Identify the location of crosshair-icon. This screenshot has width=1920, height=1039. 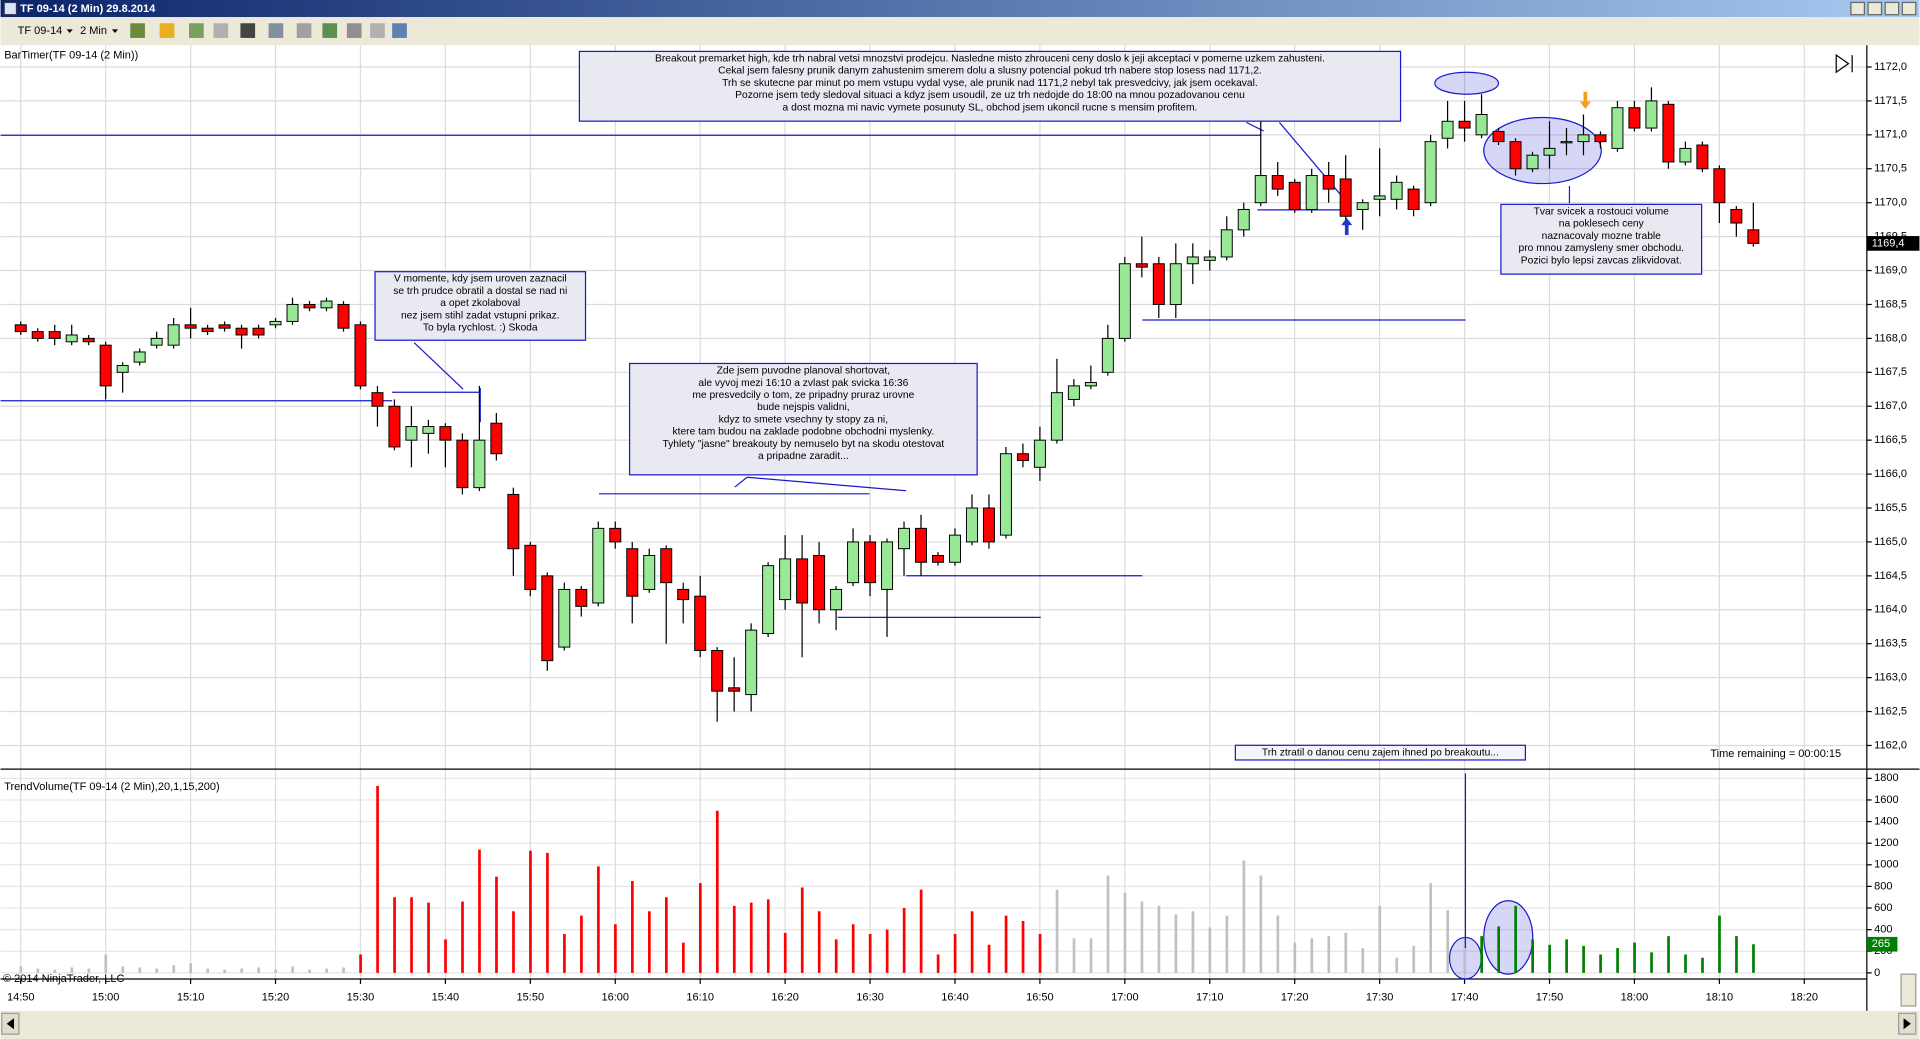
(248, 30).